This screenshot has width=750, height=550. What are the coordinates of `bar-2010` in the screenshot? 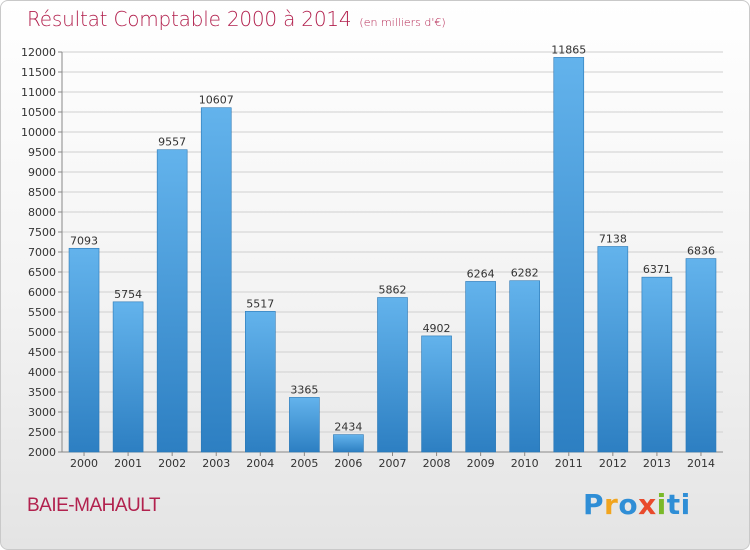 It's located at (525, 366).